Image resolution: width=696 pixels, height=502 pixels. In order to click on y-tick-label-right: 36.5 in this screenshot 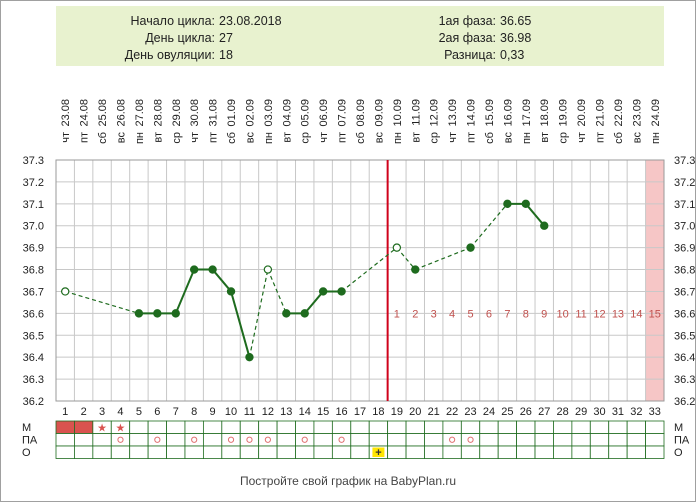, I will do `click(684, 336)`.